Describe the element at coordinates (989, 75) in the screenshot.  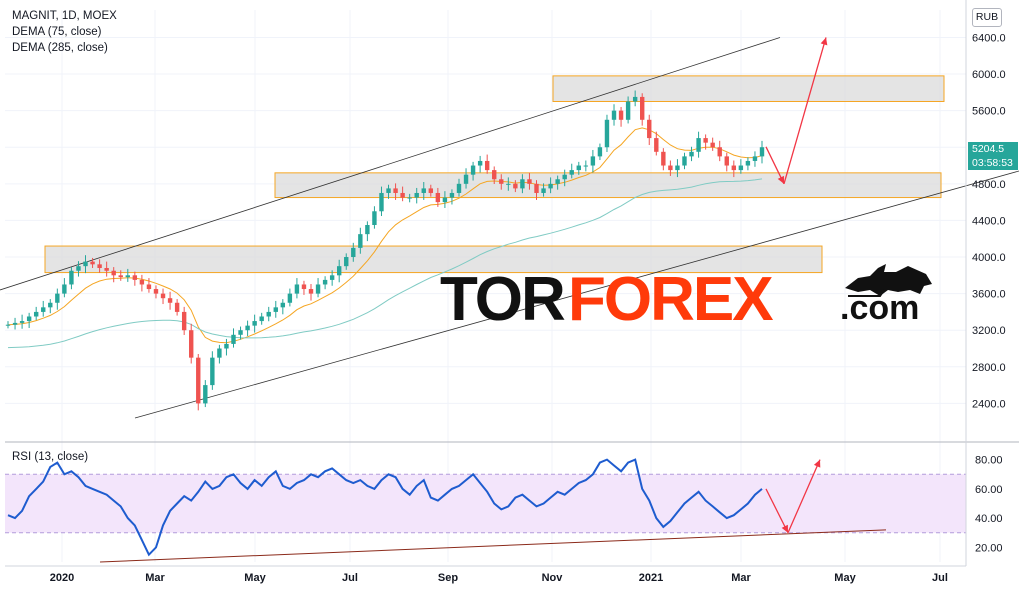
I see `price-tick-label: 6000.0` at that location.